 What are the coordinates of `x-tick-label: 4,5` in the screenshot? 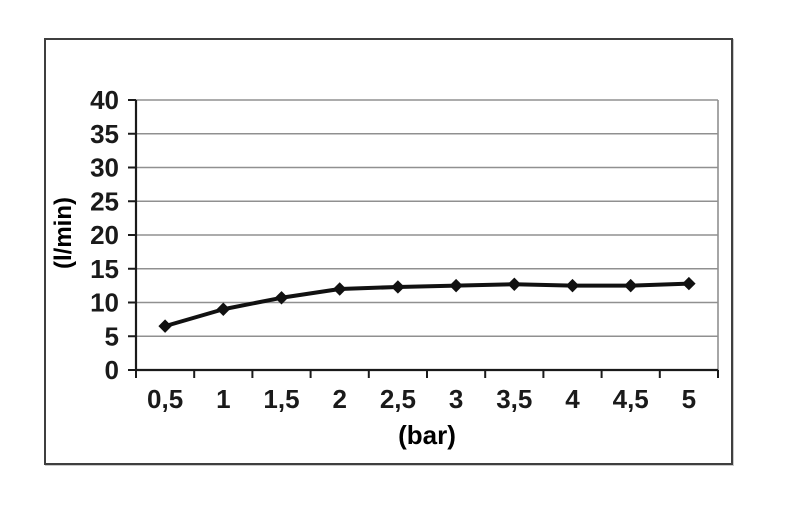 It's located at (631, 399).